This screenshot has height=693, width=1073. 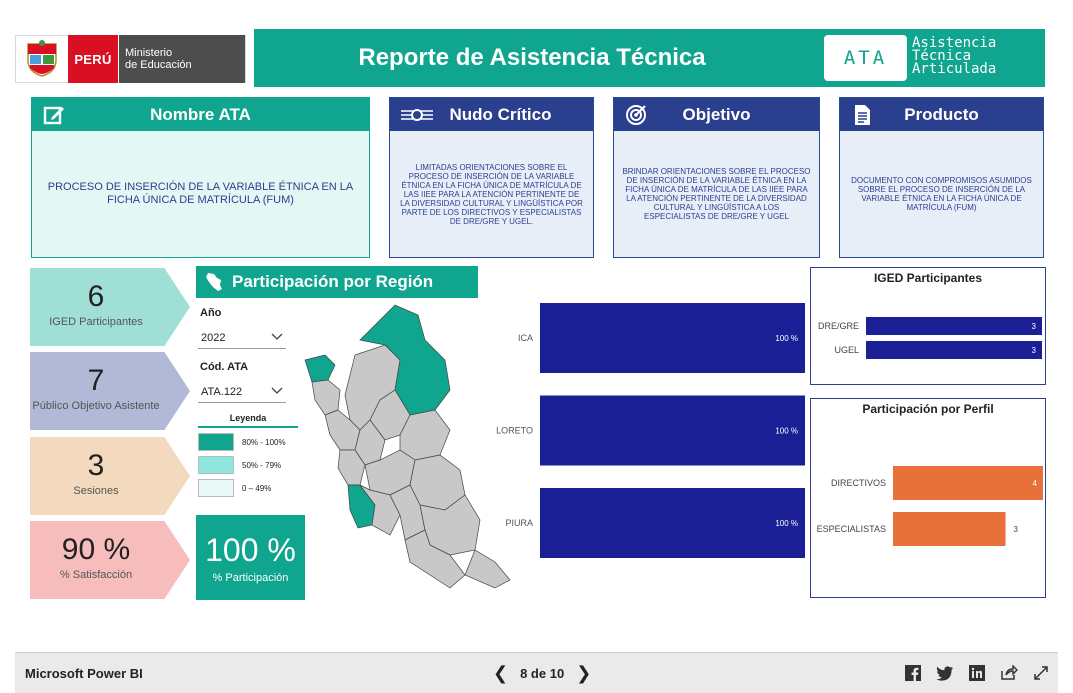 What do you see at coordinates (84, 673) in the screenshot?
I see `powerbi-brand-link: Microsoft Power BI` at bounding box center [84, 673].